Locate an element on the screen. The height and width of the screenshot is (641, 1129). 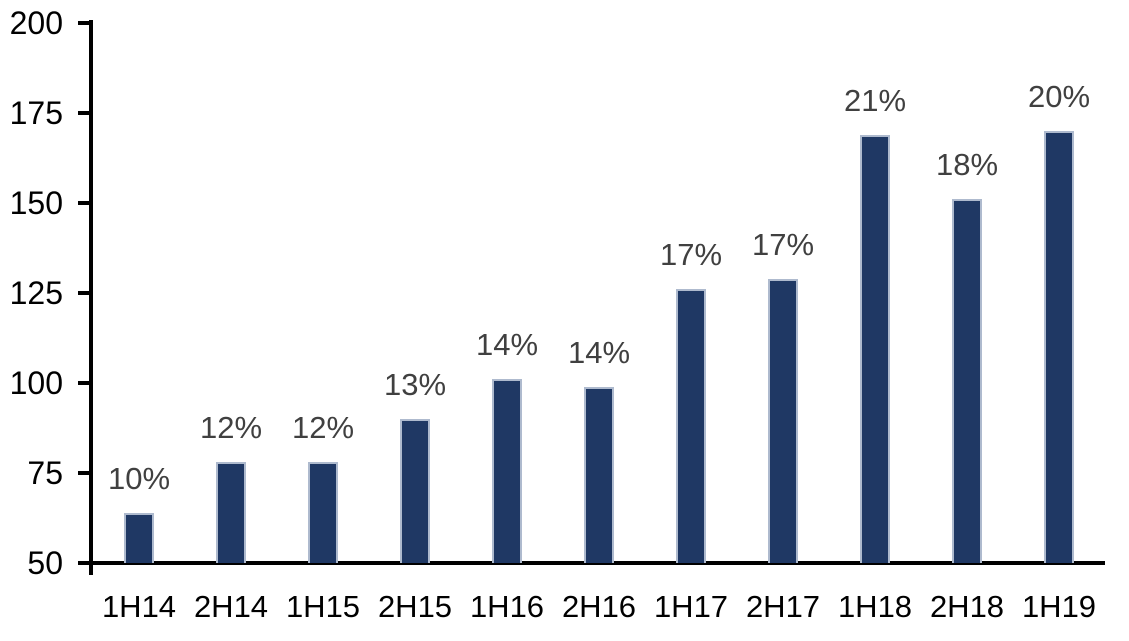
y-axis-tick-label: 150 is located at coordinates (36, 203).